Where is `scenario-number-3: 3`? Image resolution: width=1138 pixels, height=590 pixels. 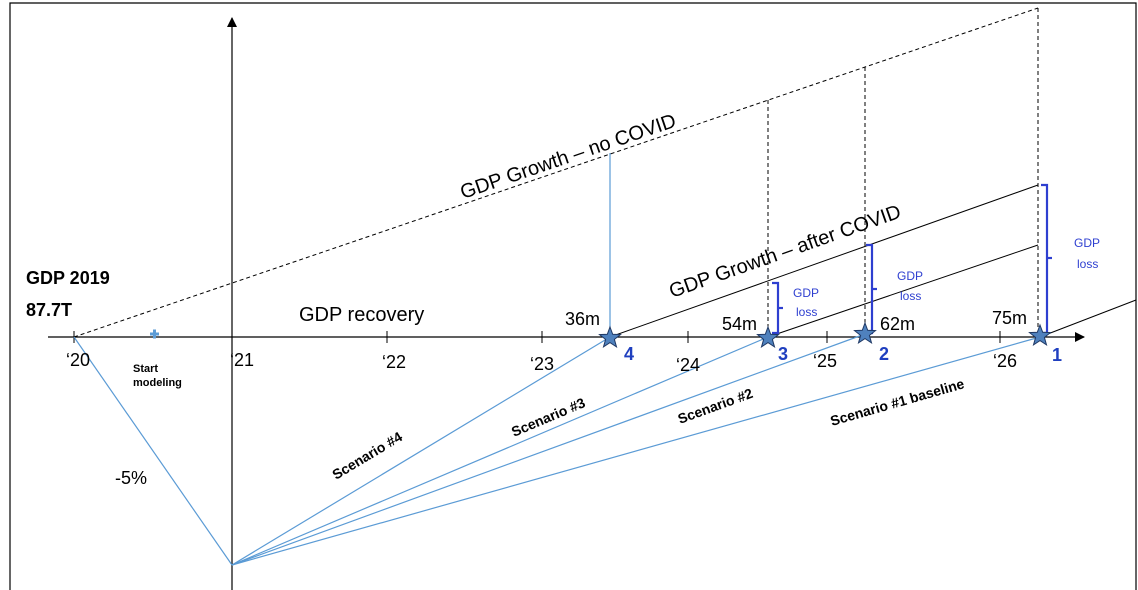
scenario-number-3: 3 is located at coordinates (783, 354).